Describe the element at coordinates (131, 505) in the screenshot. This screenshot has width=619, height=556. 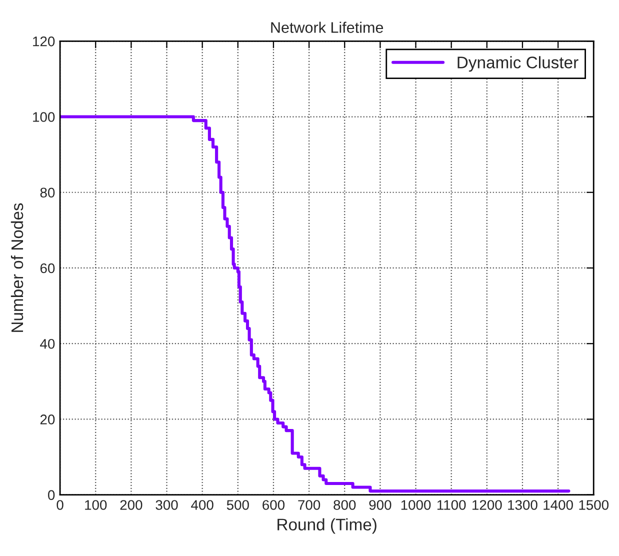
I see `x-tick-label: 200` at that location.